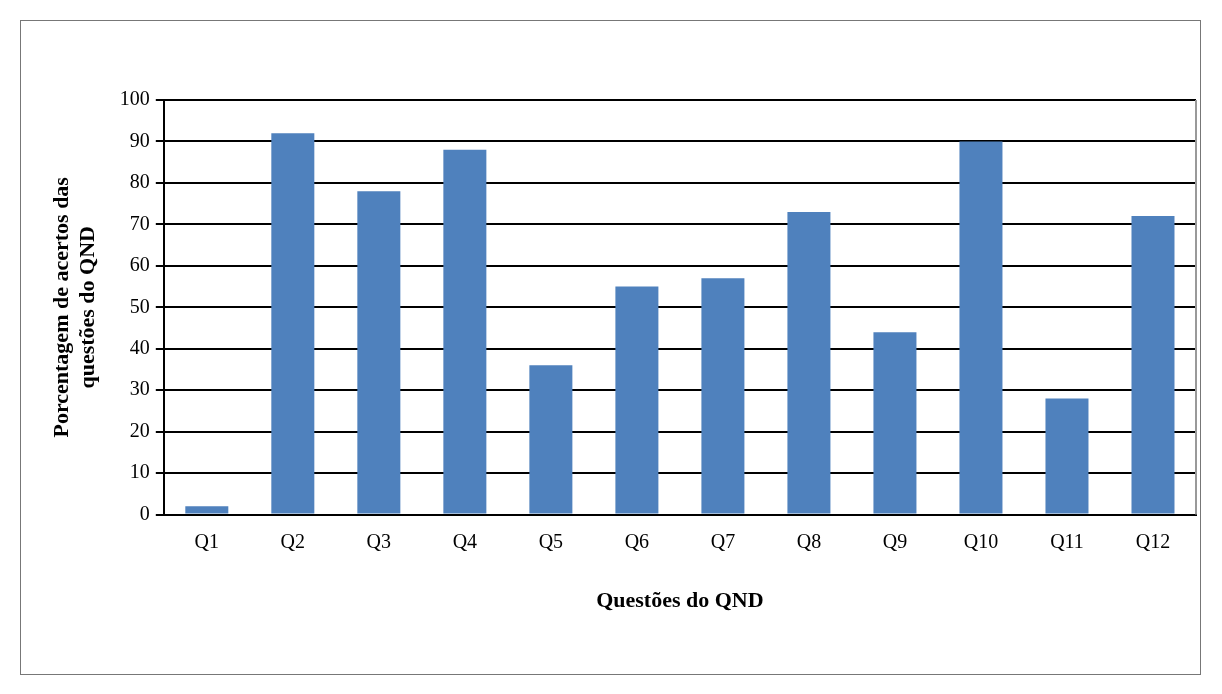  What do you see at coordinates (637, 540) in the screenshot?
I see `x-tick-label: Q6` at bounding box center [637, 540].